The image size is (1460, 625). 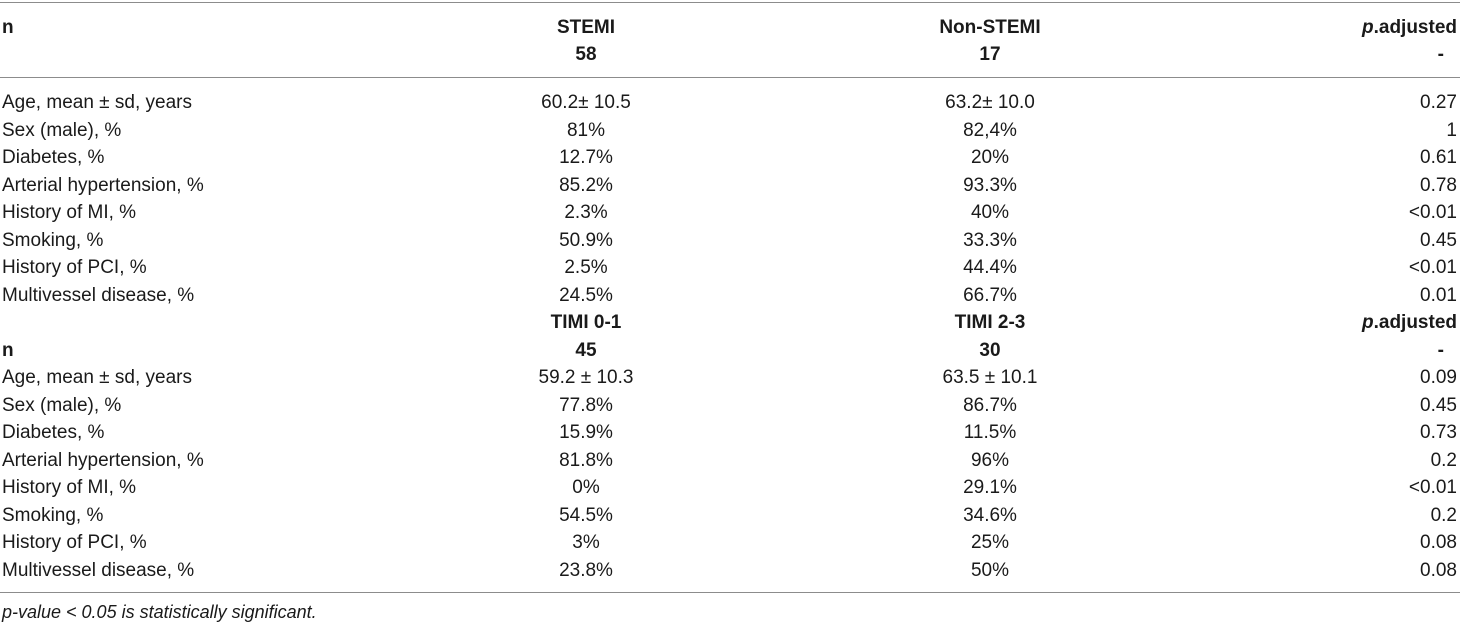 I want to click on timi01-value: 59.2 ± 10.3, so click(x=586, y=377).